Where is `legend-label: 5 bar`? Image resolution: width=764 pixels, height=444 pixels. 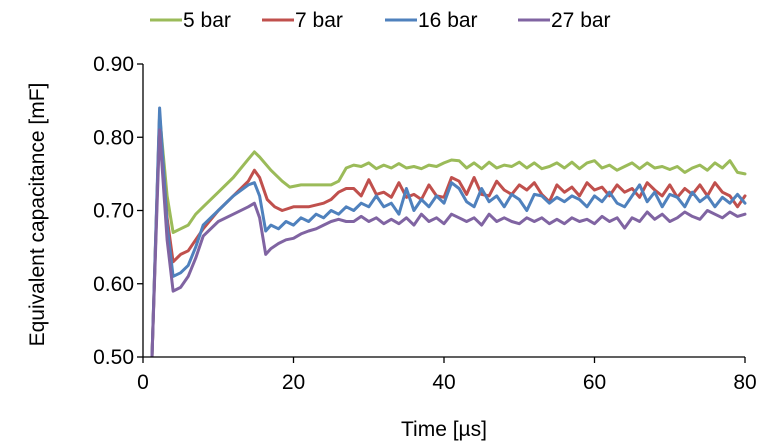
legend-label: 5 bar is located at coordinates (207, 20).